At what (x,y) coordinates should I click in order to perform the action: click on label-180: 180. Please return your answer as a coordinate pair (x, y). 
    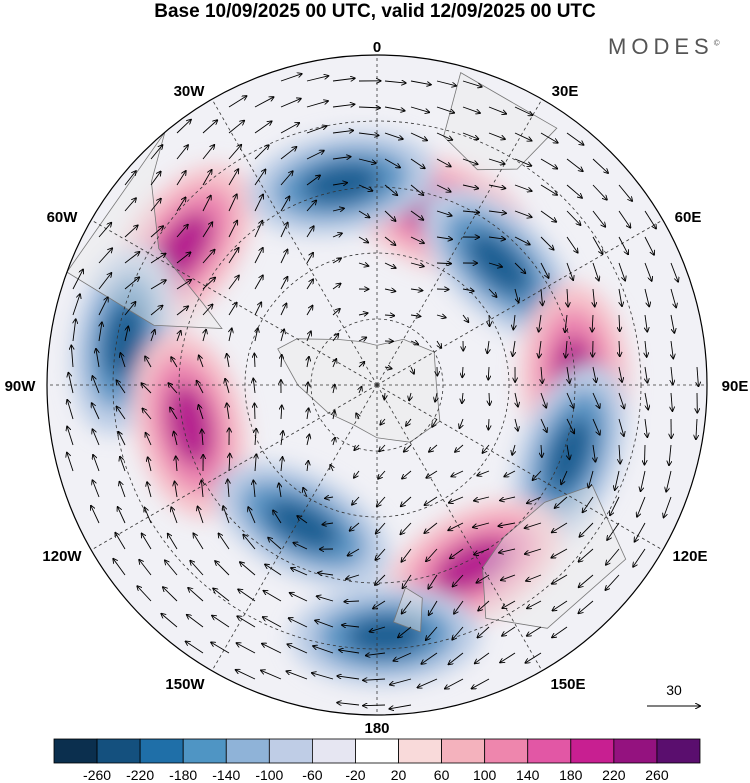
    Looking at the image, I should click on (376, 728).